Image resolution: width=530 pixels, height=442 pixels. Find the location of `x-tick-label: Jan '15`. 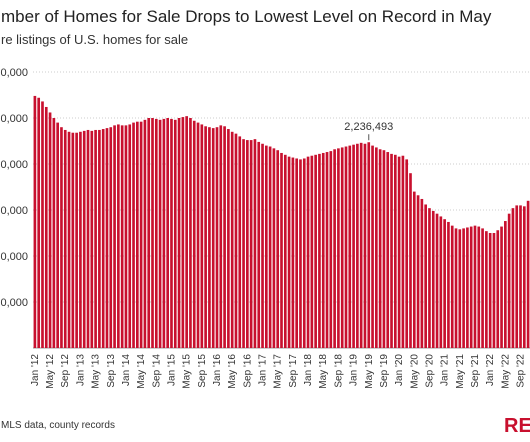

x-tick-label: Jan '15 is located at coordinates (171, 370).